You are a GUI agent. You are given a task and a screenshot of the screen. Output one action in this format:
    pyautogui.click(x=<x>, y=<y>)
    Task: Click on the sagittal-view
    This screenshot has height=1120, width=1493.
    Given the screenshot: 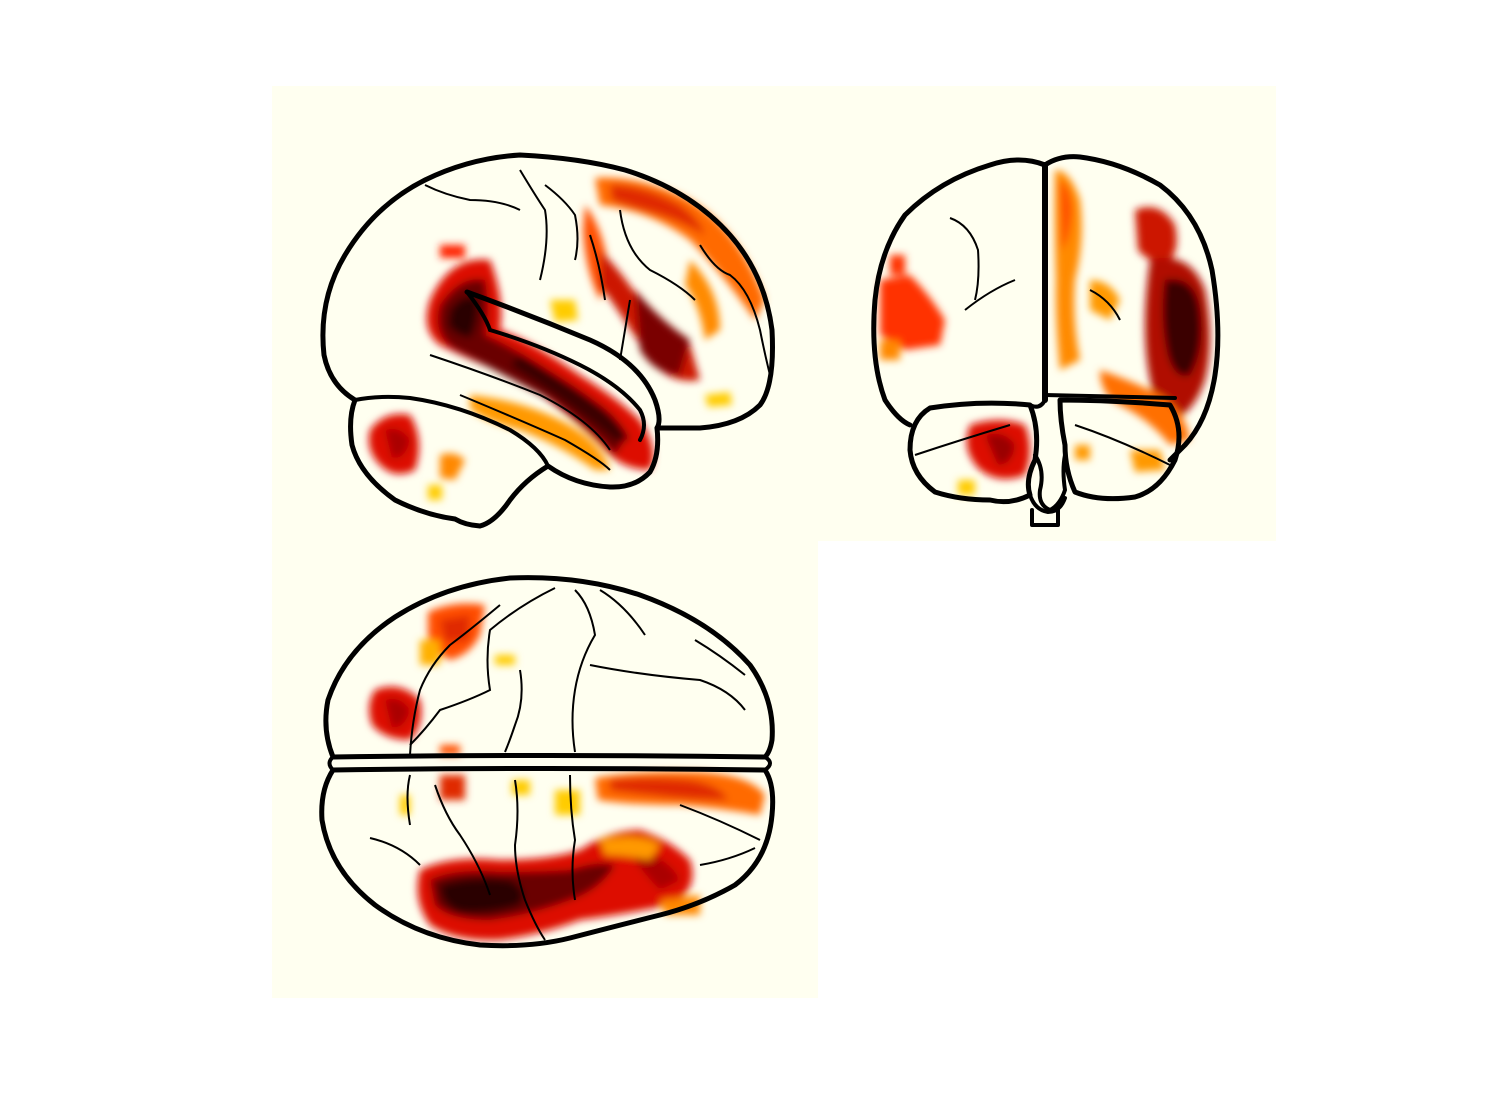 What is the action you would take?
    pyautogui.click(x=548, y=340)
    